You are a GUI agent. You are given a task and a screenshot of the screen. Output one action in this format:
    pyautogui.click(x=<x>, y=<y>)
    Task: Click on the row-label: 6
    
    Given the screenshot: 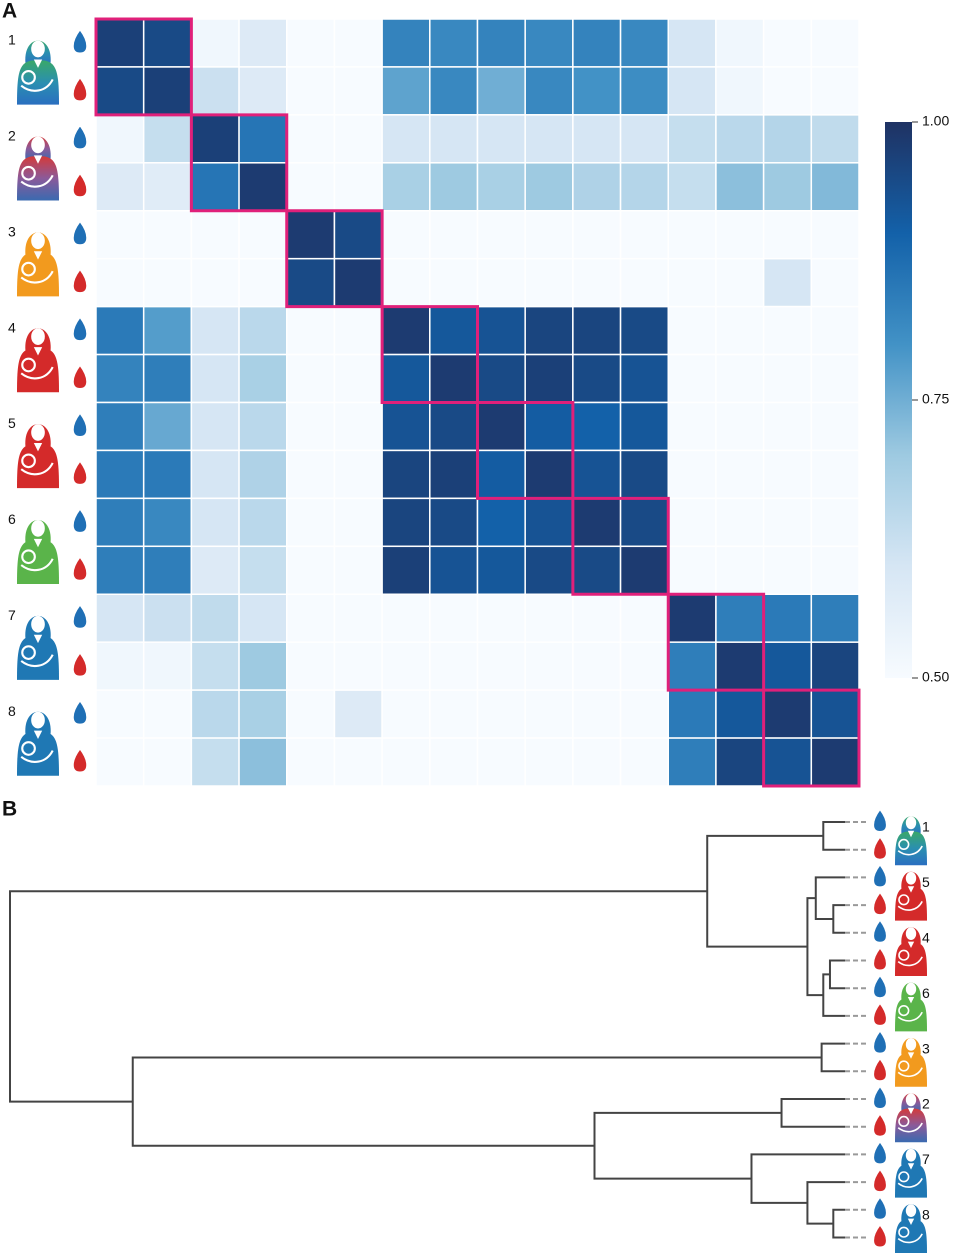 What is the action you would take?
    pyautogui.click(x=12, y=519)
    